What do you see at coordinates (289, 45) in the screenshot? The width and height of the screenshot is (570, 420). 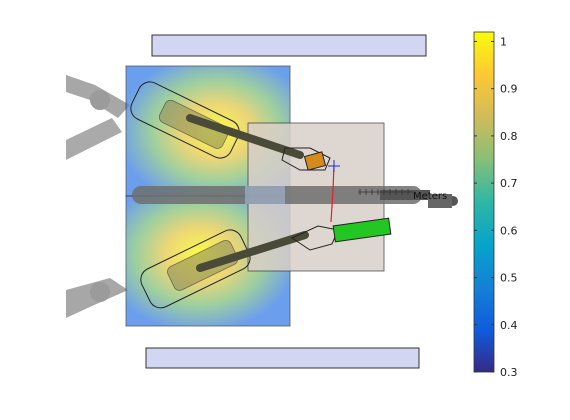 I see `top-panel` at bounding box center [289, 45].